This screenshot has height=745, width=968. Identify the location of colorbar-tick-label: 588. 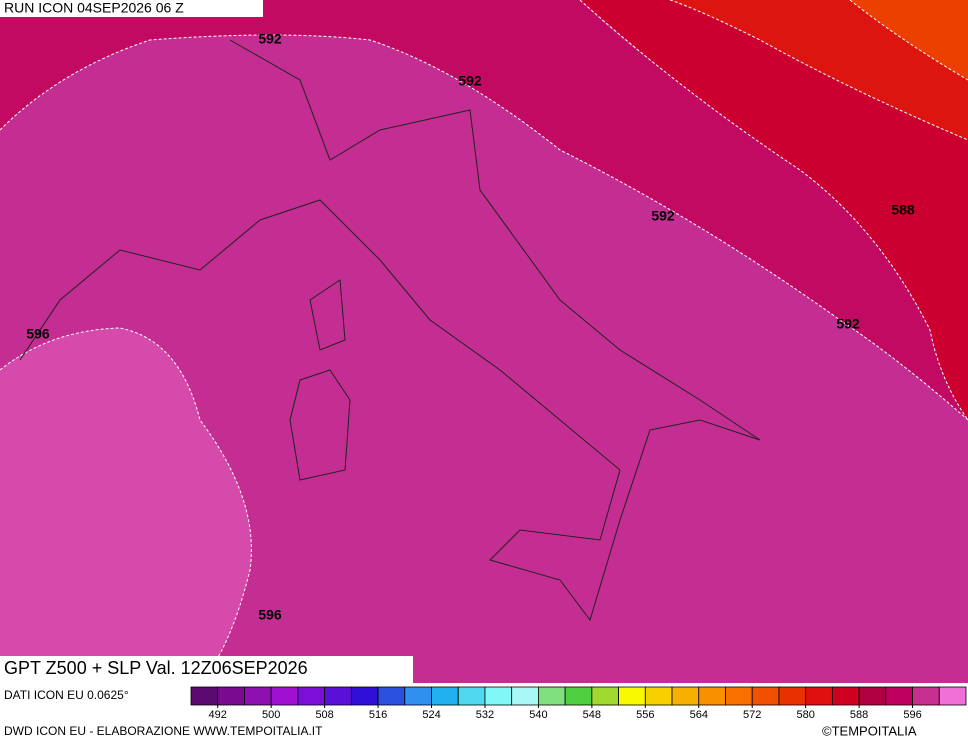
(859, 715).